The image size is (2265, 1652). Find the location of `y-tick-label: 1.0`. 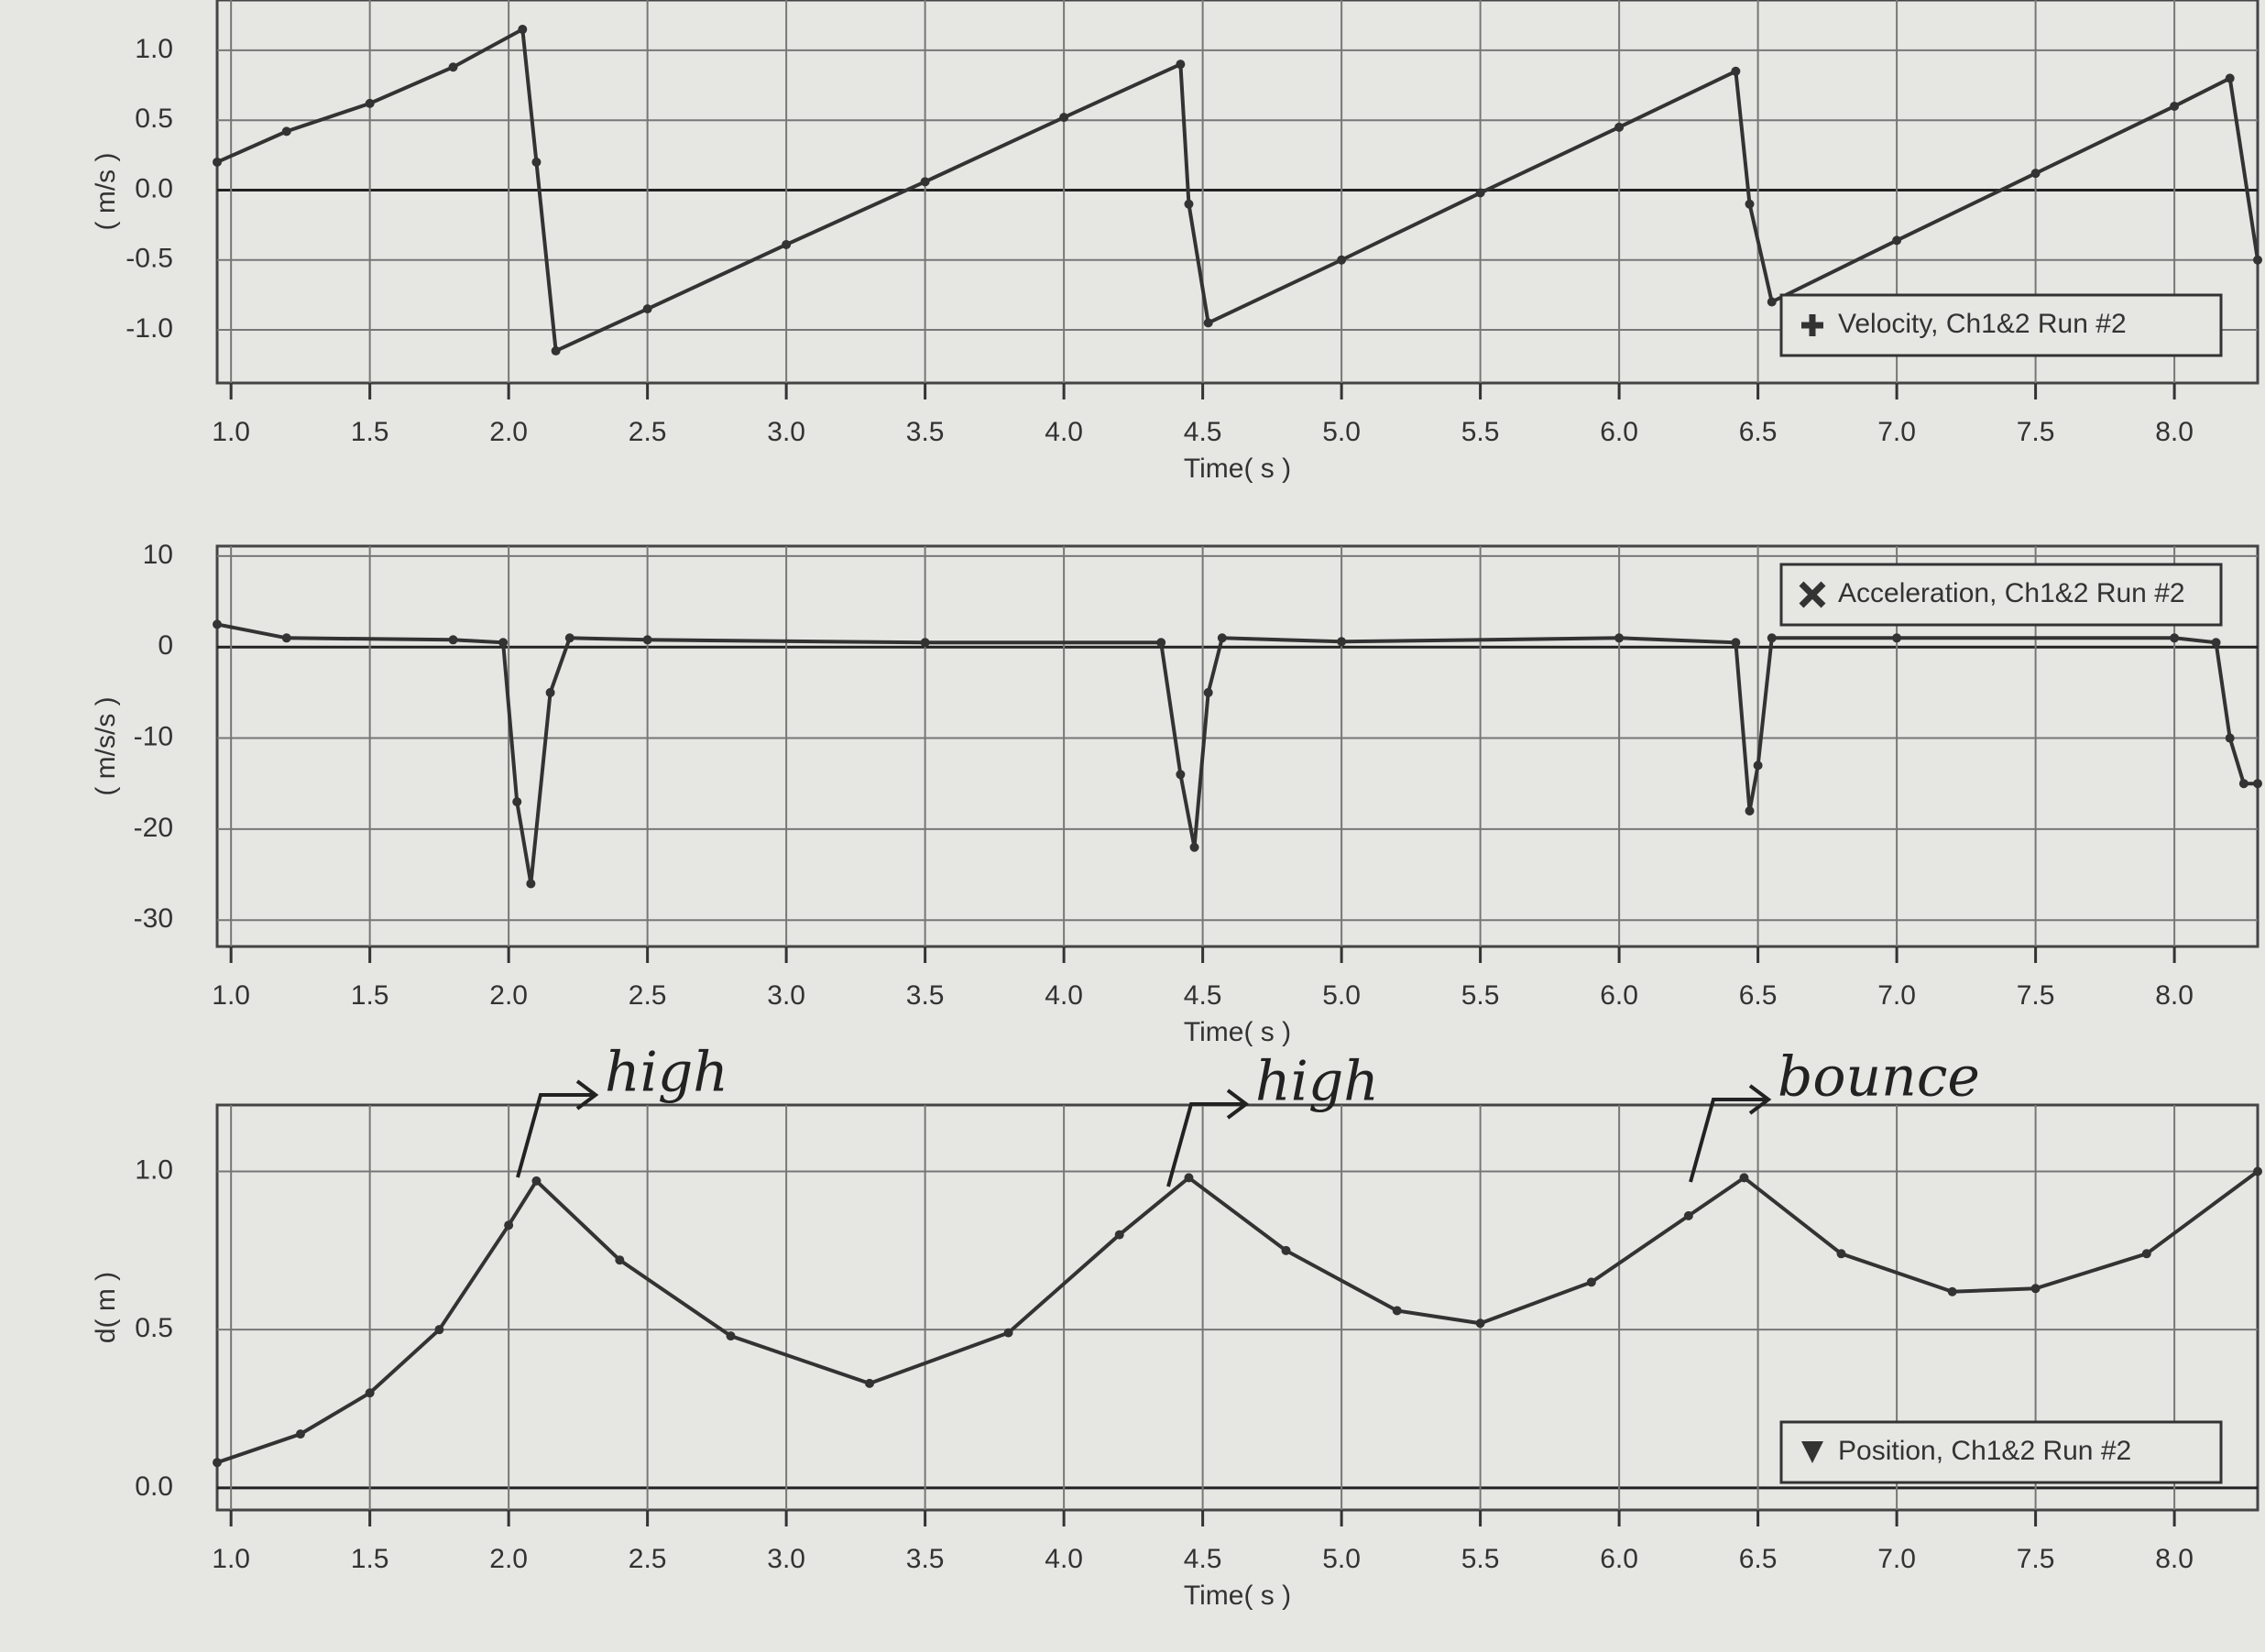

y-tick-label: 1.0 is located at coordinates (154, 1169).